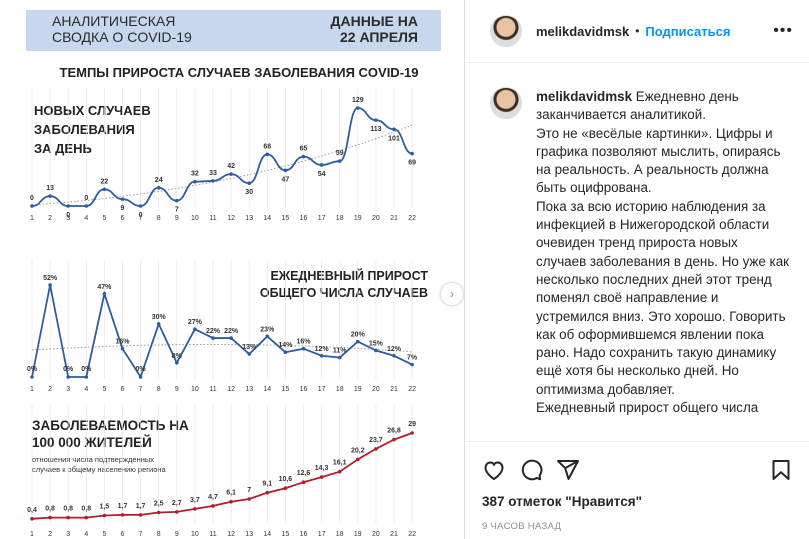  What do you see at coordinates (249, 490) in the screenshot?
I see `data-label: 7` at bounding box center [249, 490].